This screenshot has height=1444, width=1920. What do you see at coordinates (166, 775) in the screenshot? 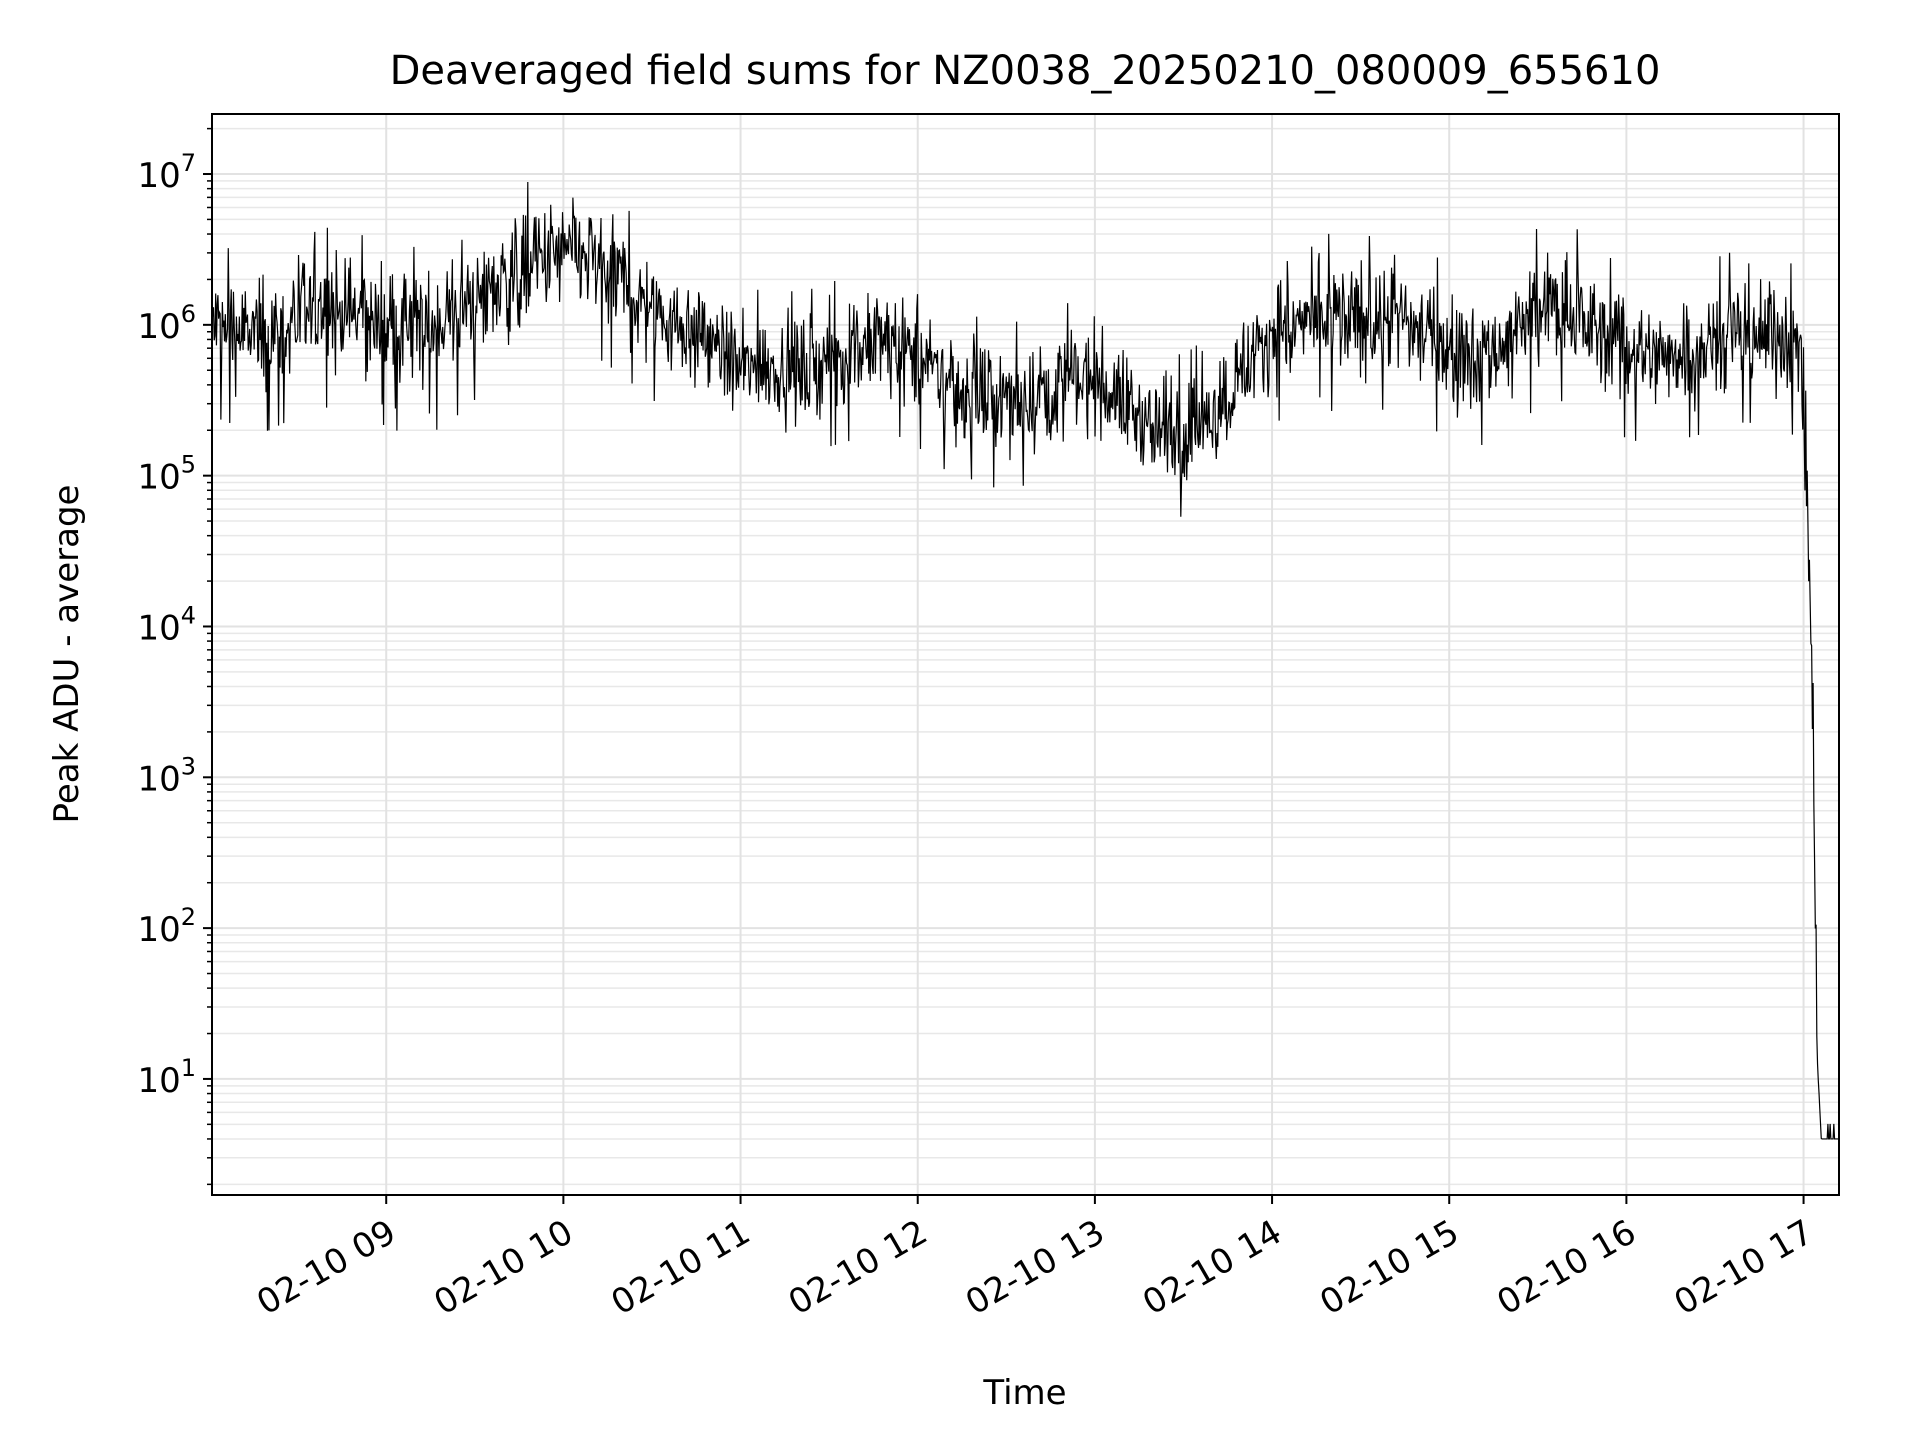
I see `y-tick-label: 10³` at bounding box center [166, 775].